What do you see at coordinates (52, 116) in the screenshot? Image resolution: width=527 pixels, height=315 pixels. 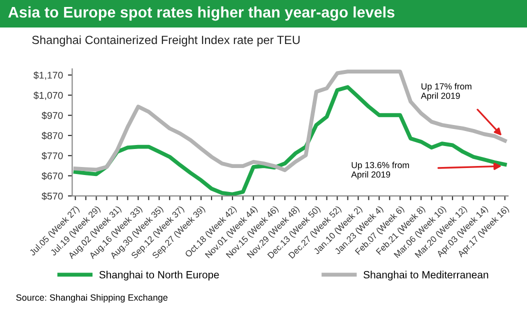 I see `y-tick-label: $970` at bounding box center [52, 116].